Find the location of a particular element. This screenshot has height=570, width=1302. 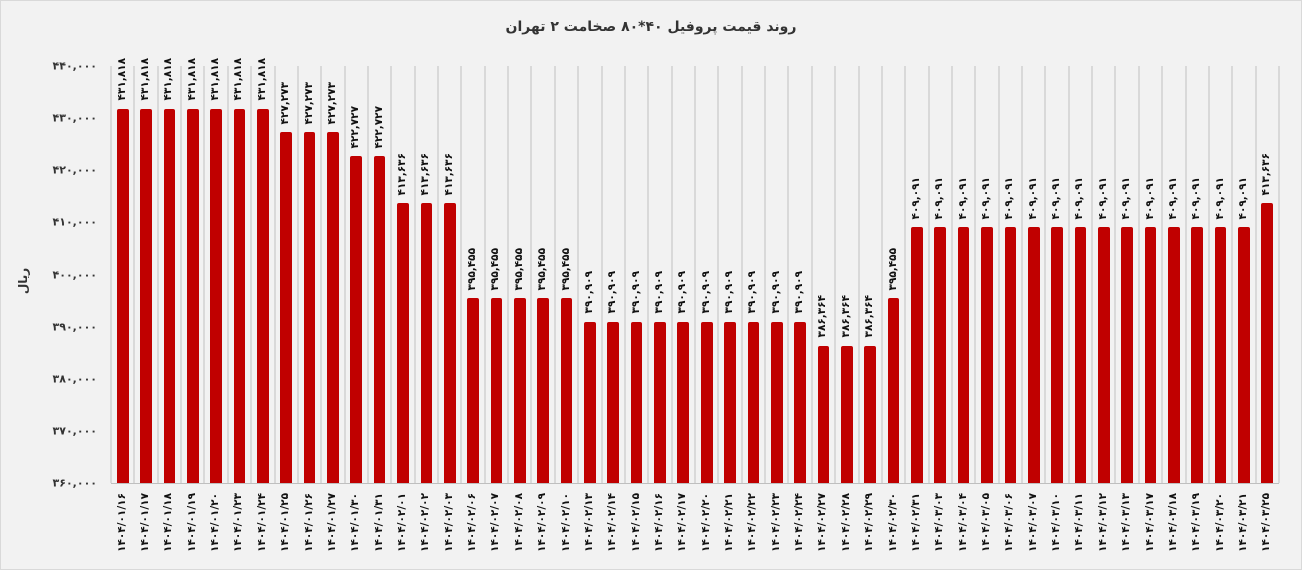

x-tick-label: ۱۴۰۴/۰۱/۱۹ is located at coordinates (191, 522).